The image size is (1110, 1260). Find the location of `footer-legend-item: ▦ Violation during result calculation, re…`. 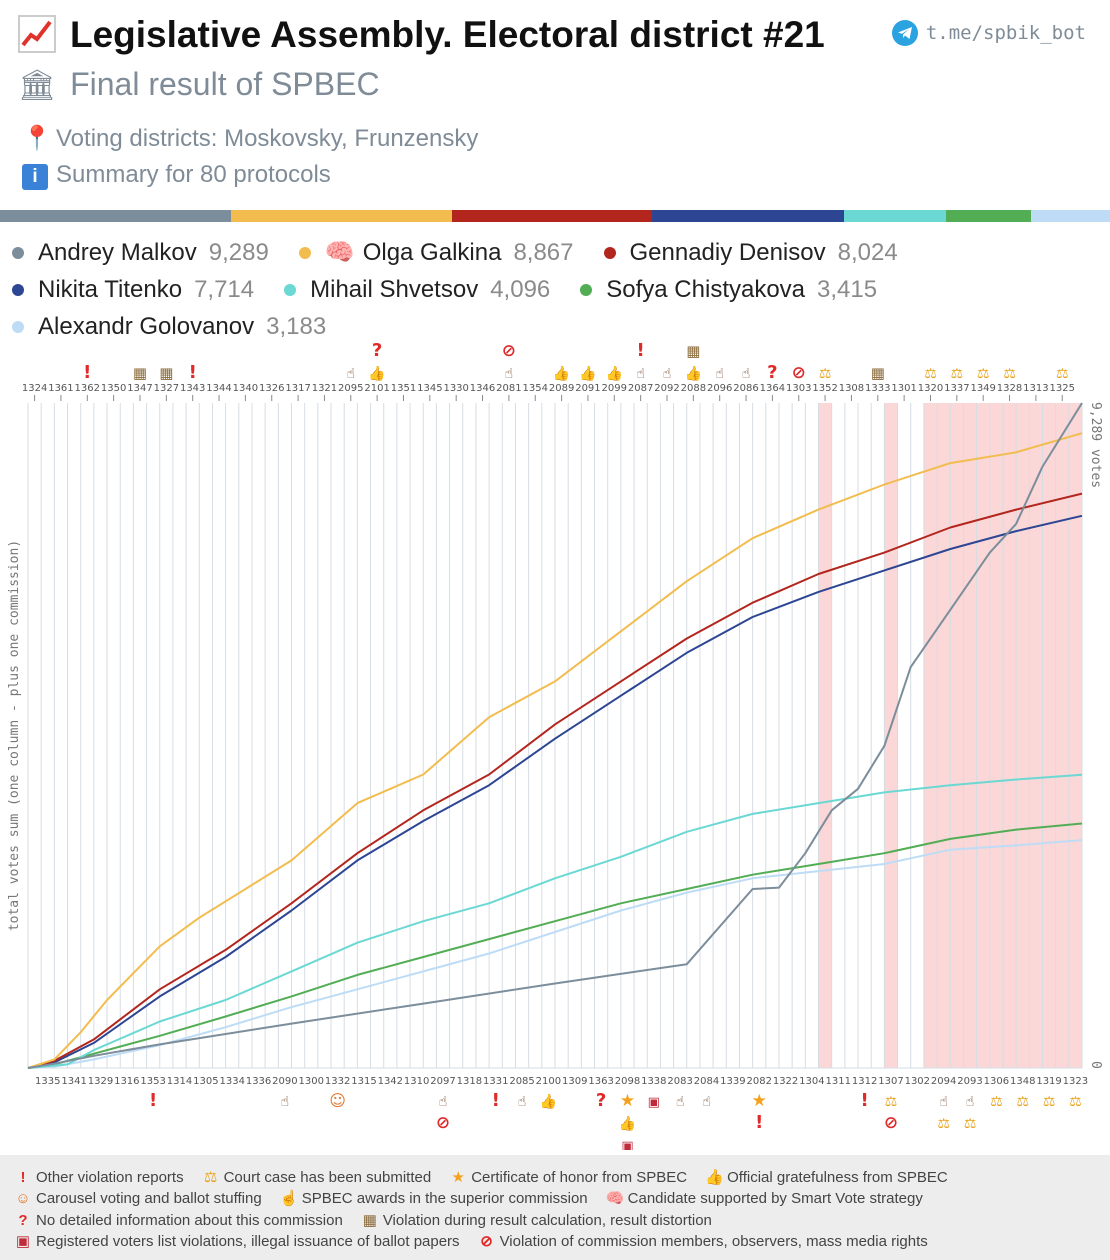

footer-legend-item: ▦ Violation during result calculation, re… is located at coordinates (536, 1220).